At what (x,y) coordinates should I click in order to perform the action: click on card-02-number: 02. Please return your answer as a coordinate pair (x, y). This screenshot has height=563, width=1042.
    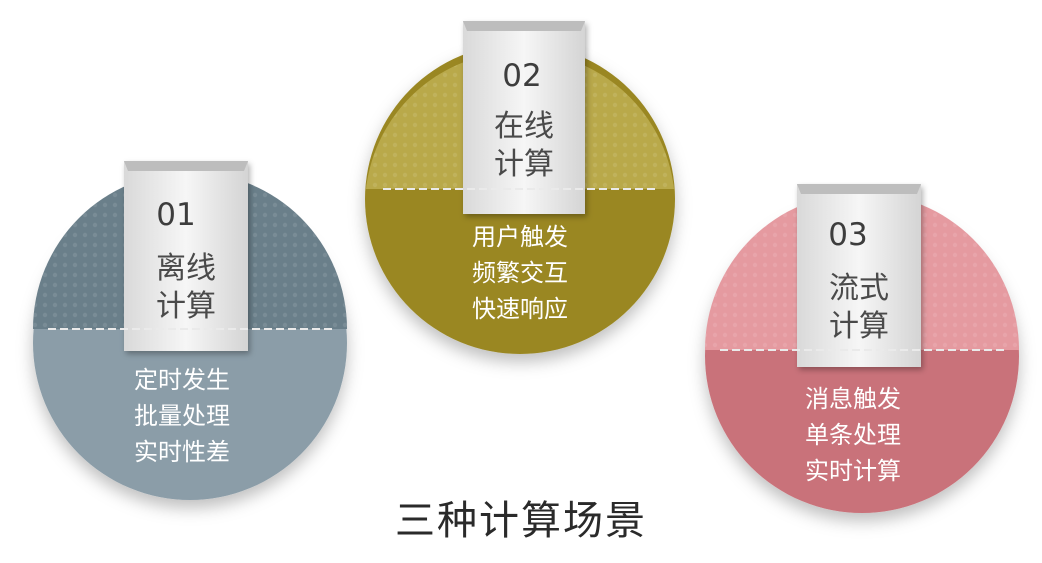
    Looking at the image, I should click on (522, 76).